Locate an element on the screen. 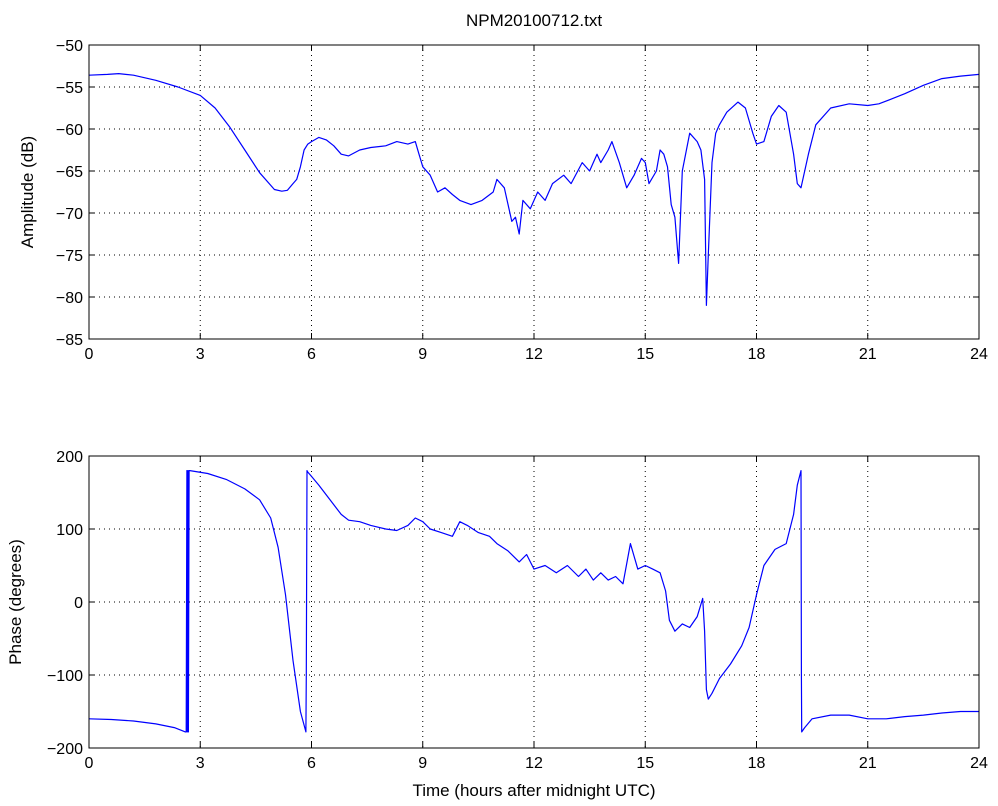  amplitude-x-tick-label: 18 is located at coordinates (757, 354).